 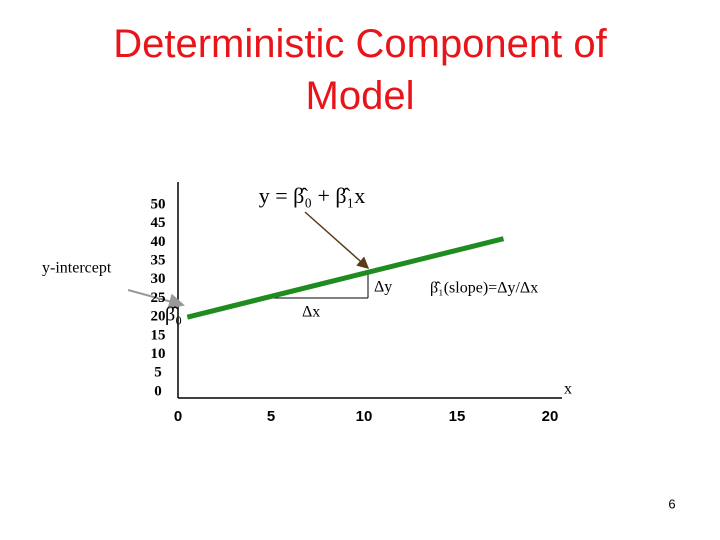 I want to click on x-axis-label: x, so click(x=568, y=389).